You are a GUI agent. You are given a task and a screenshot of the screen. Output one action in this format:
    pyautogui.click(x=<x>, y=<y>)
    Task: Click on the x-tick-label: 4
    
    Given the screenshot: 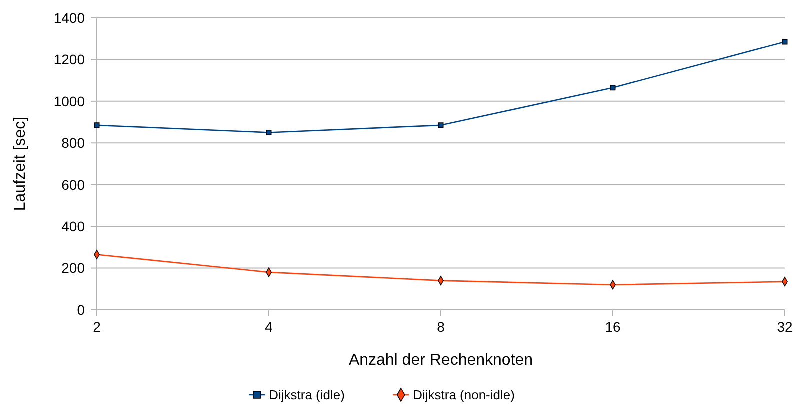 What is the action you would take?
    pyautogui.click(x=269, y=327)
    